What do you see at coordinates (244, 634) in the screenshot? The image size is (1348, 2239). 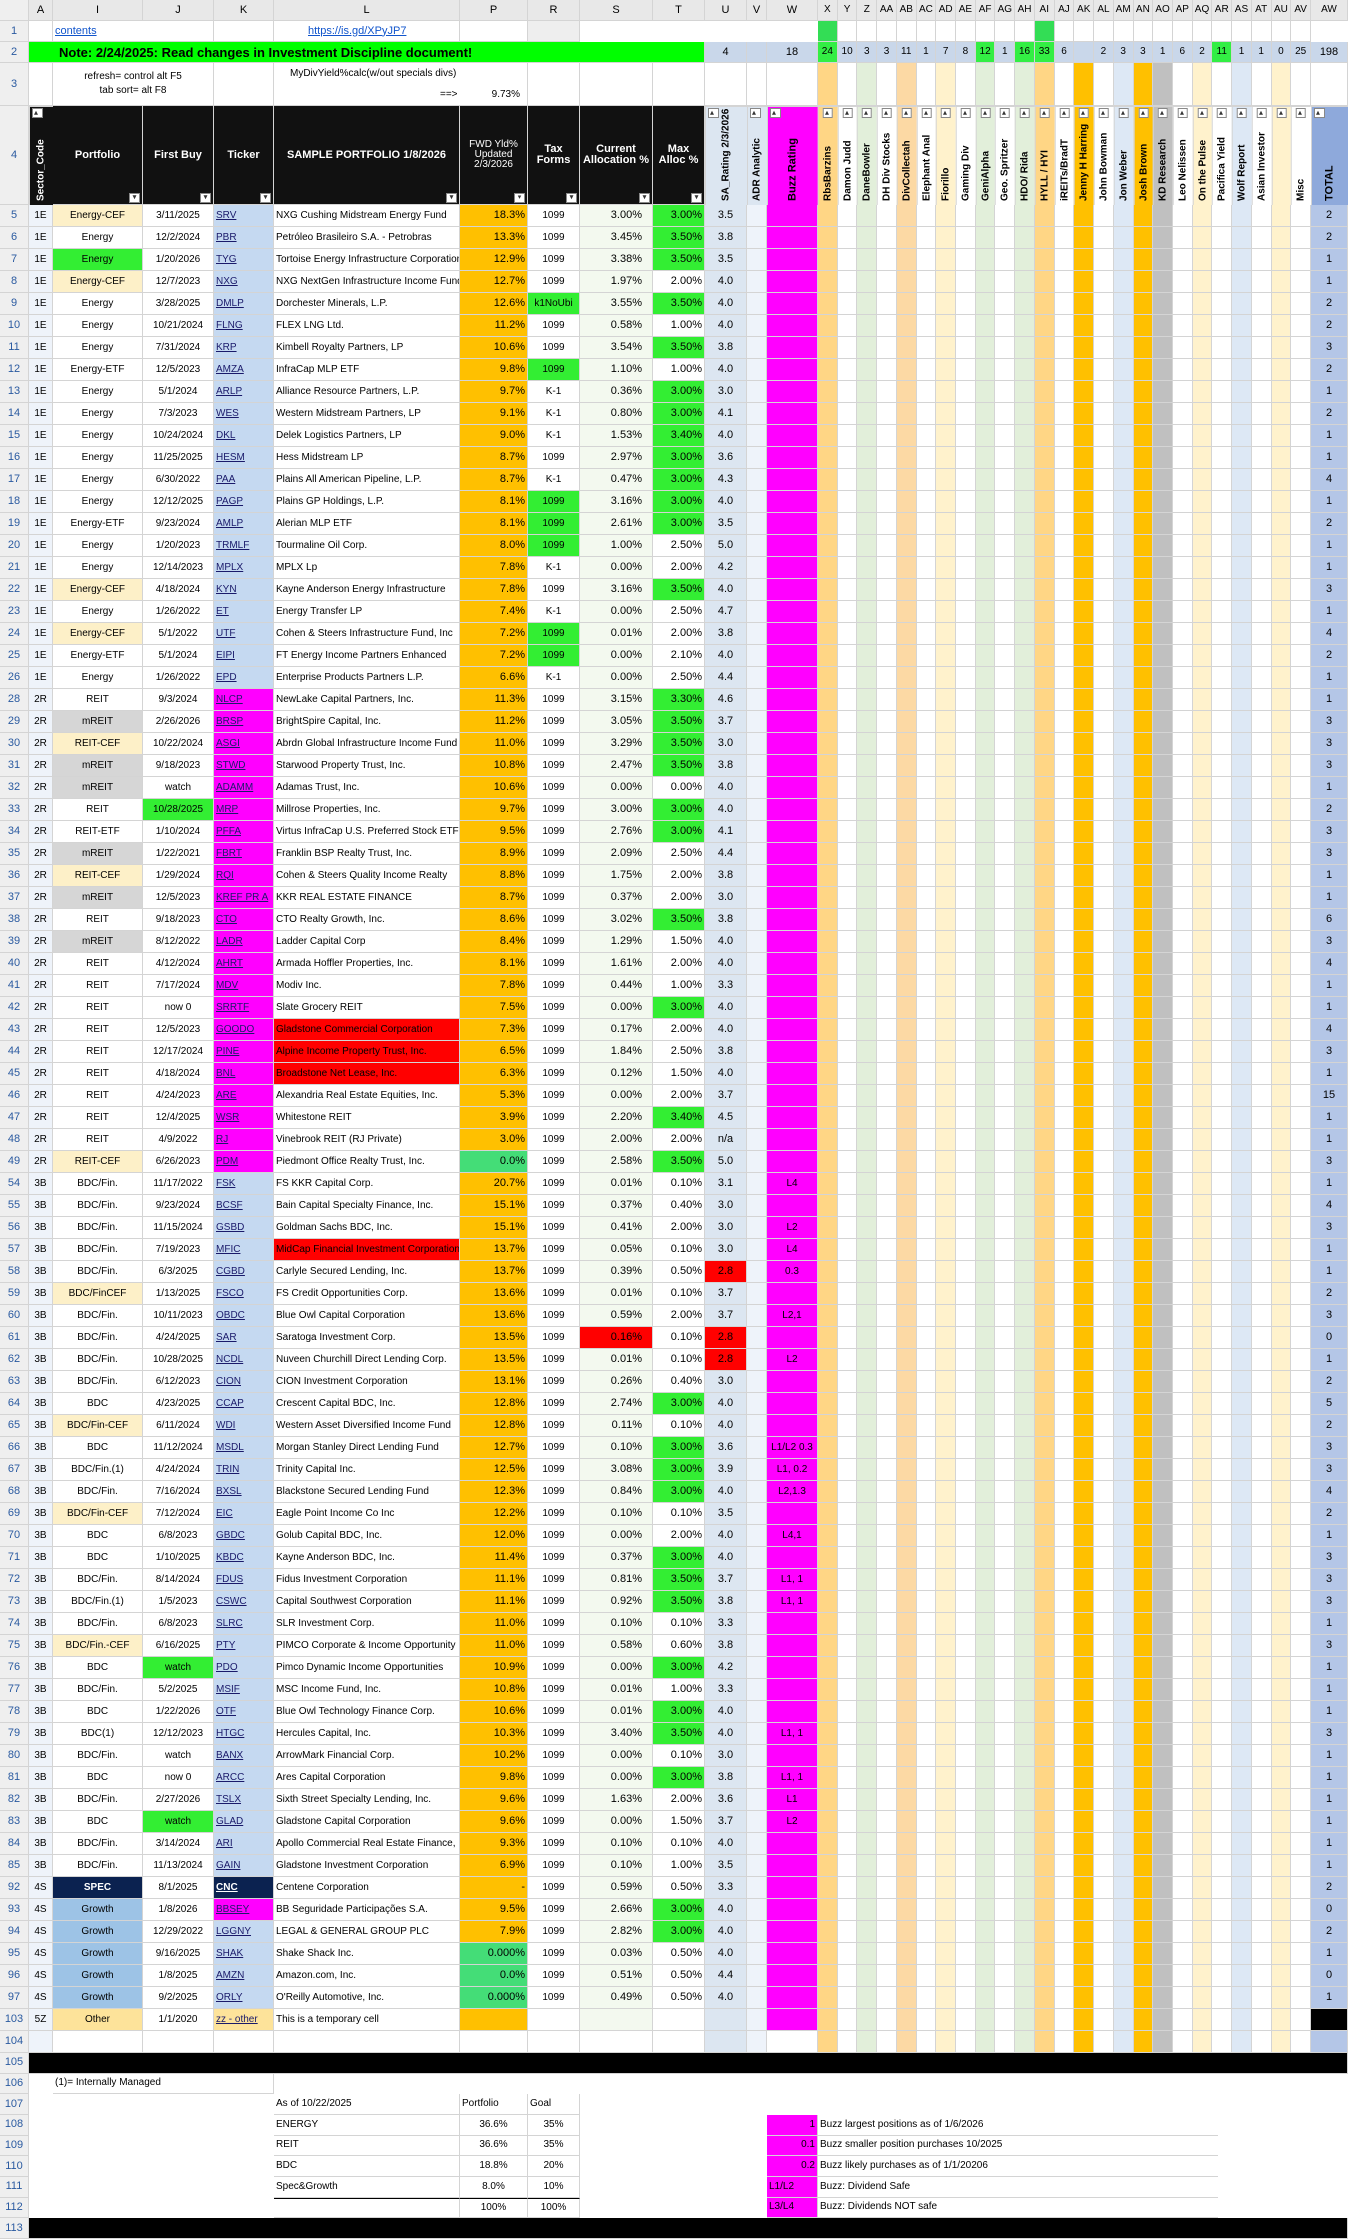 I see `ticker: UTF` at bounding box center [244, 634].